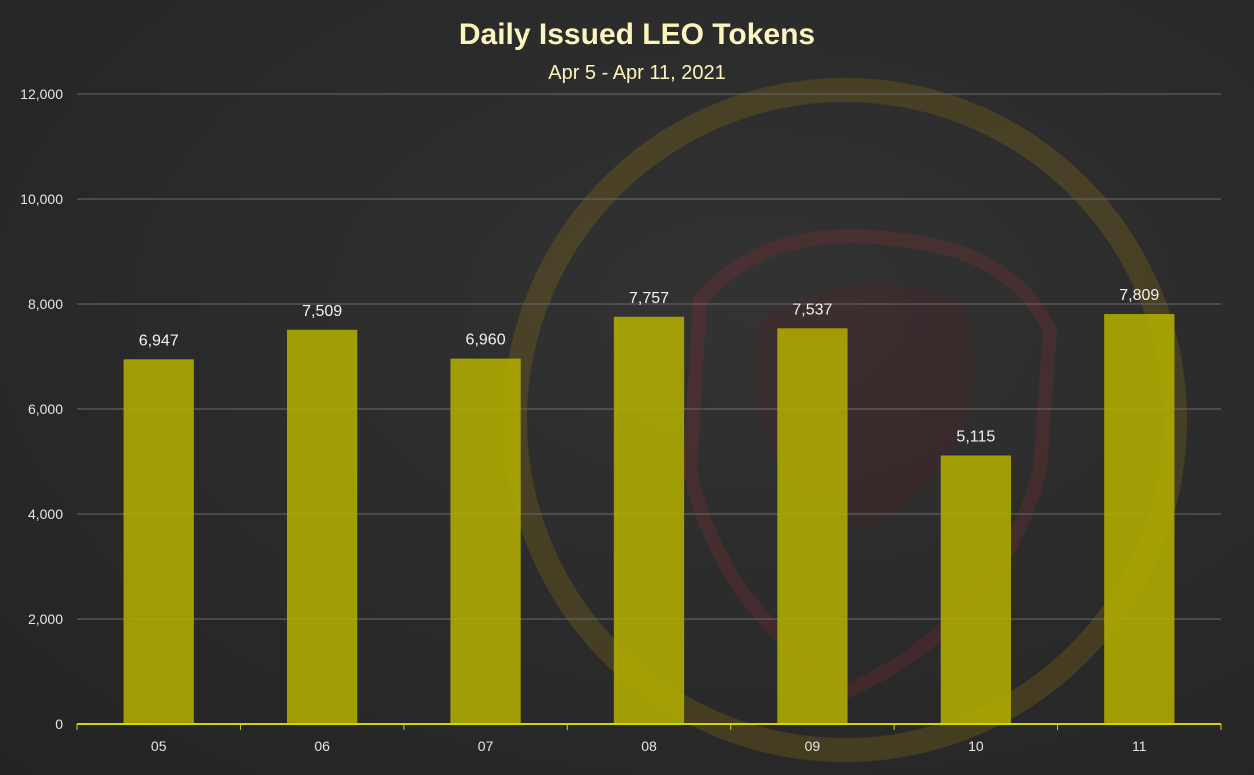 The image size is (1254, 775). I want to click on y-axis-tick-labels: 0 2,000 4,000 6,000 8,000 10,000 12,000, so click(41, 409).